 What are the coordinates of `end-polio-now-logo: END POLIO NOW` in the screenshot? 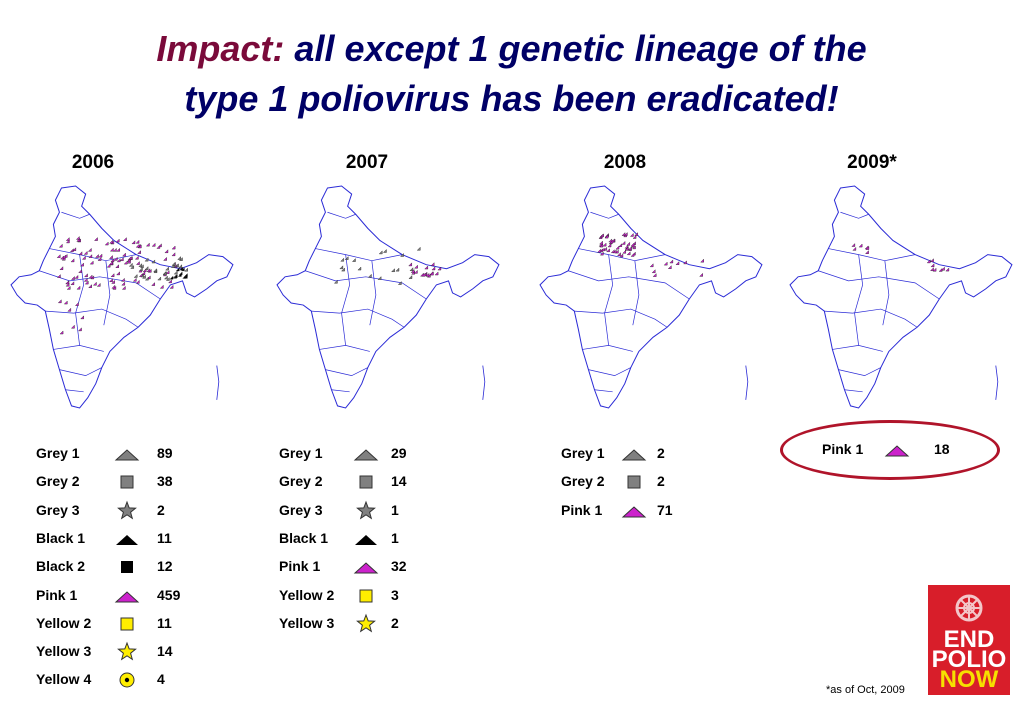 It's located at (969, 640).